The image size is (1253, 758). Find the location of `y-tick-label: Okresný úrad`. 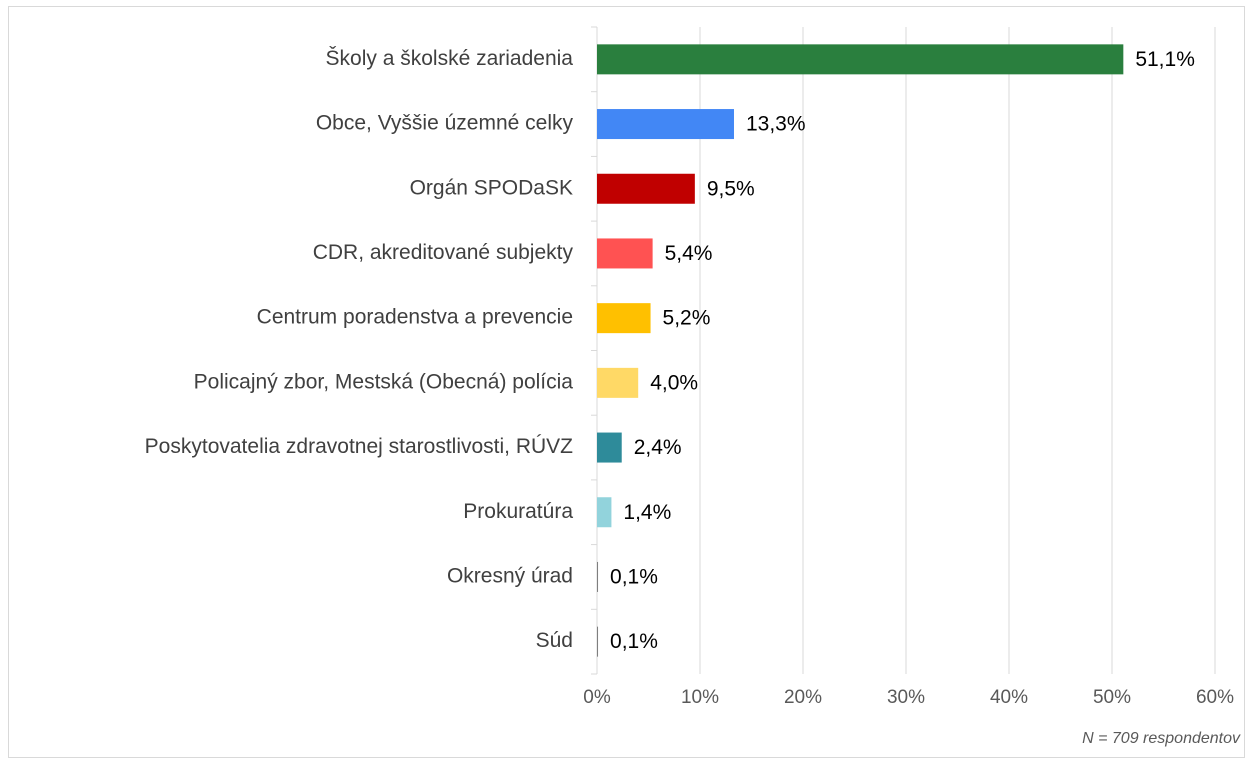

y-tick-label: Okresný úrad is located at coordinates (510, 575).